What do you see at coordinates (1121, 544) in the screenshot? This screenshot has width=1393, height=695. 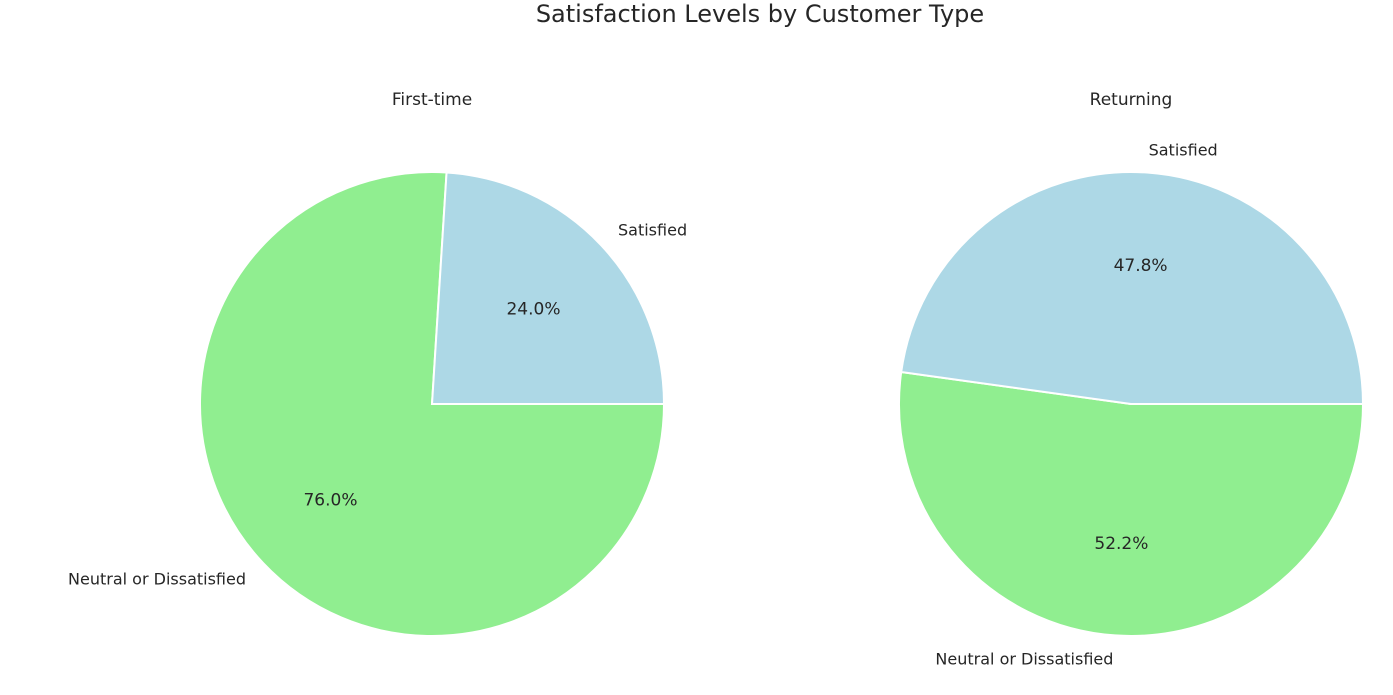 I see `pie-percent-label: 52.2%` at bounding box center [1121, 544].